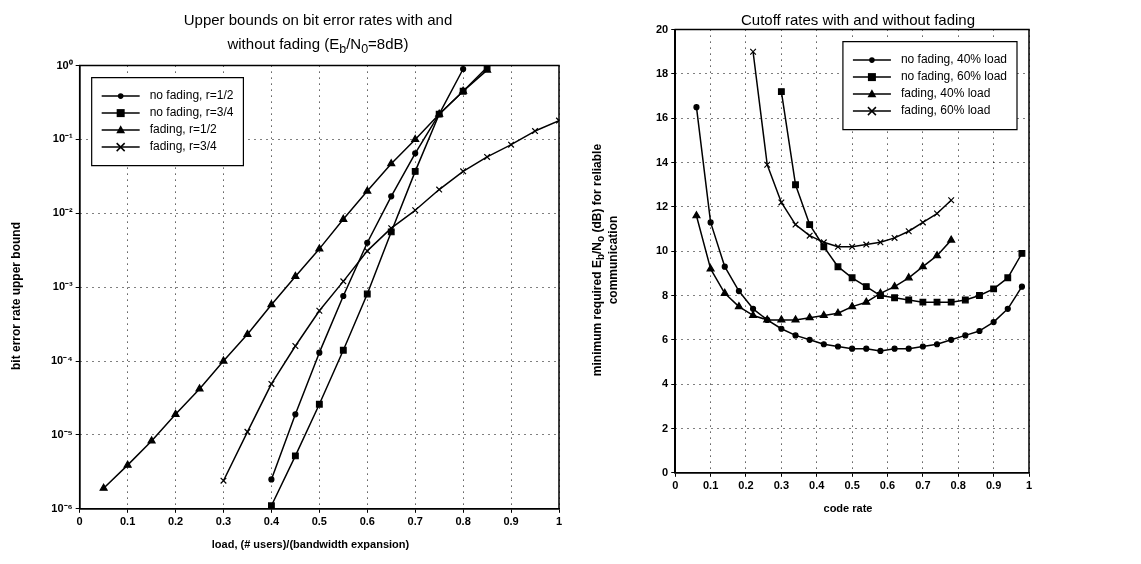 The width and height of the screenshot is (1141, 564). What do you see at coordinates (858, 20) in the screenshot?
I see `chart-title: Cutoff rates with and without fading` at bounding box center [858, 20].